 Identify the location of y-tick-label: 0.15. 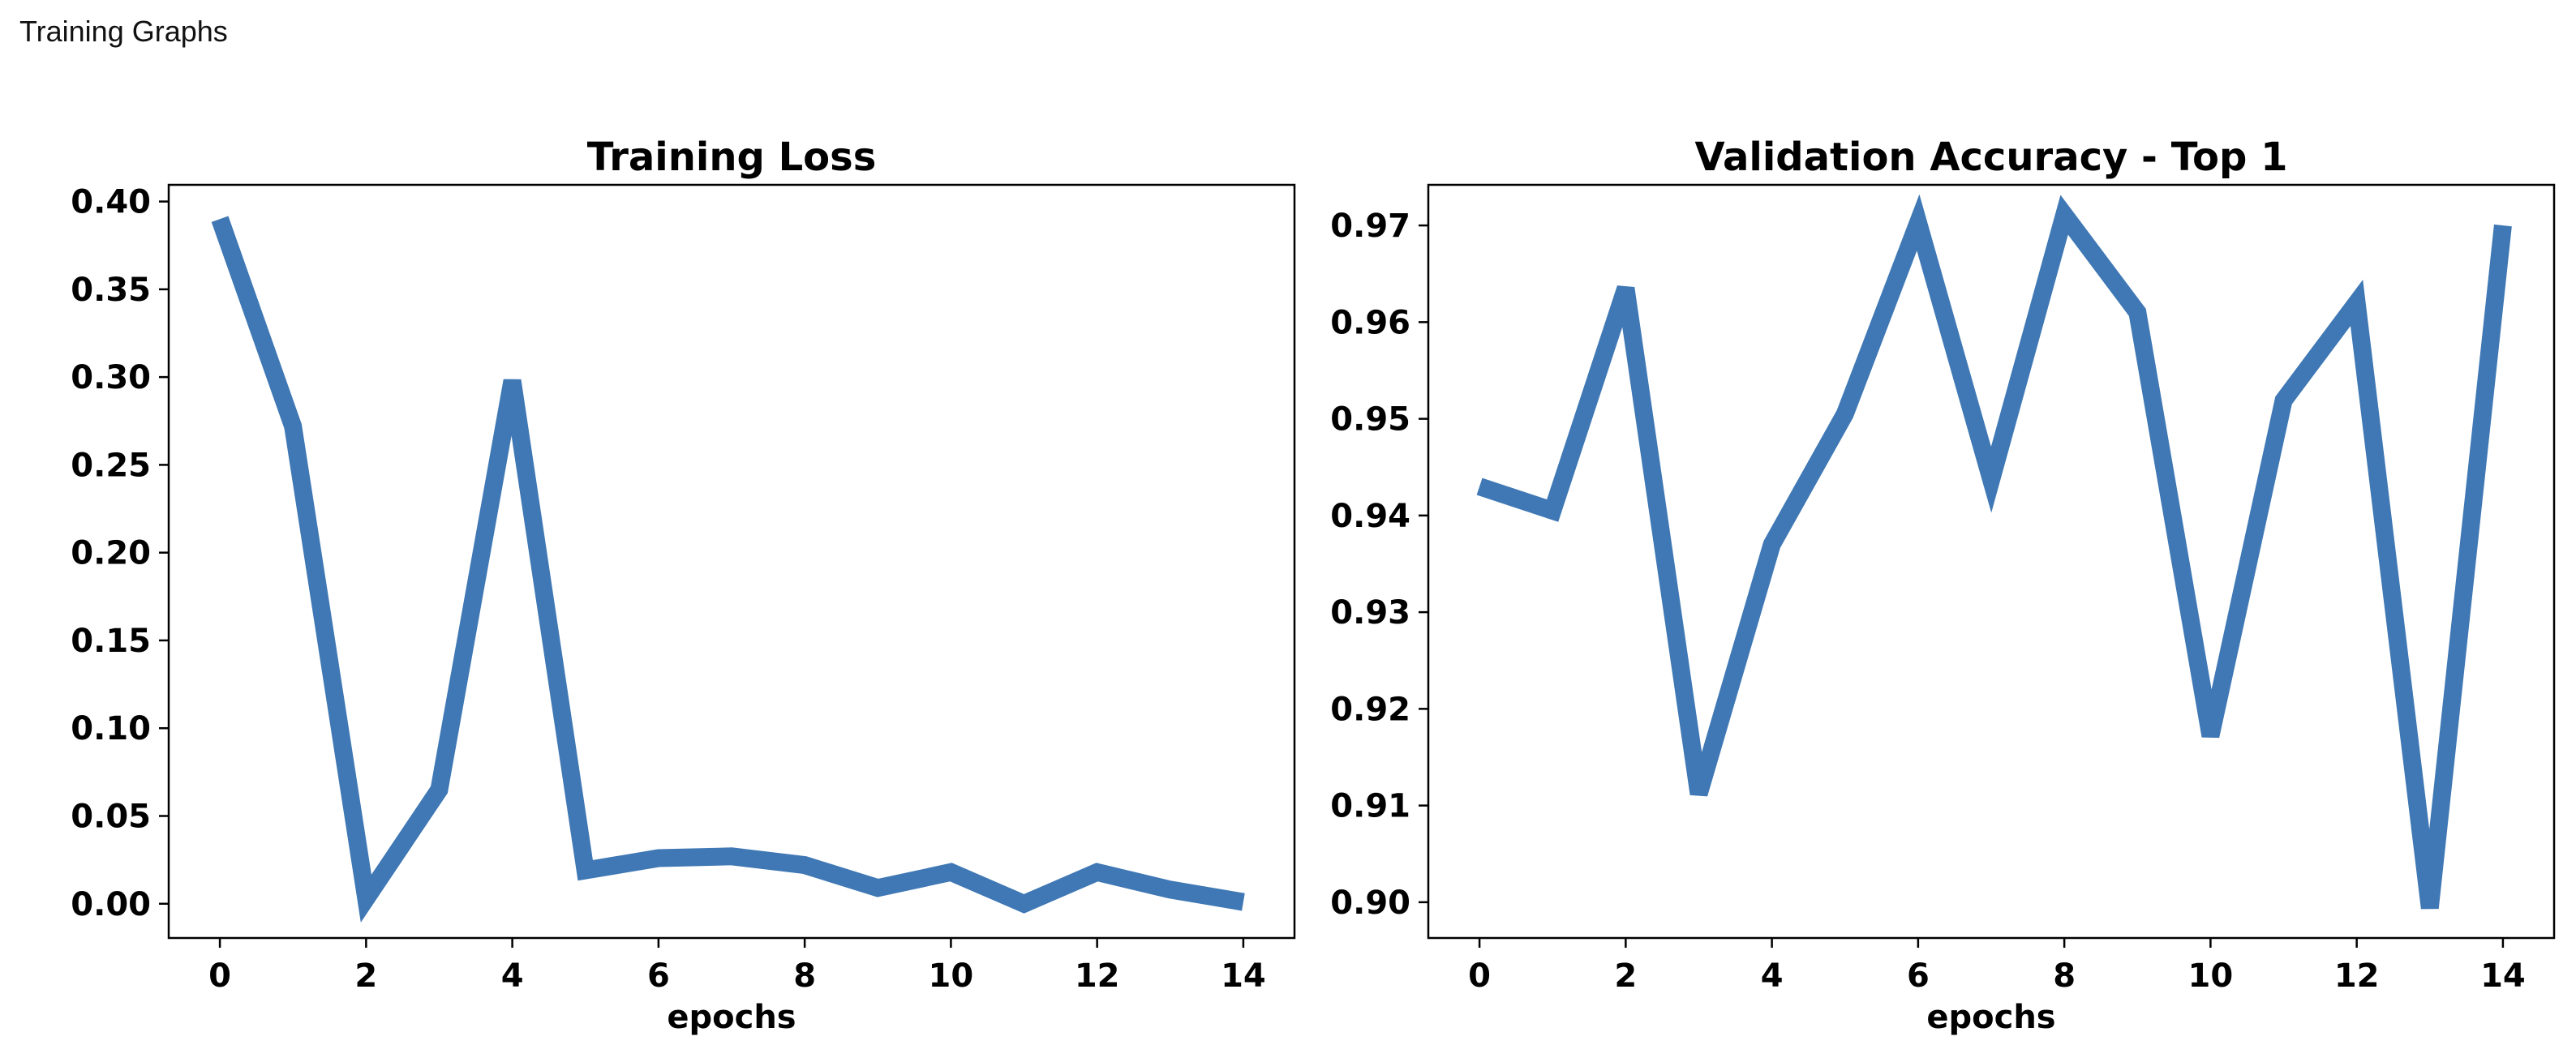
(111, 641).